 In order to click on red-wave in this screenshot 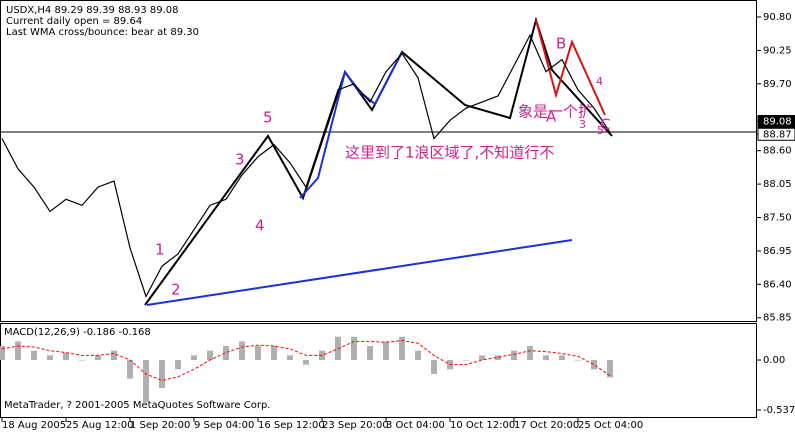, I will do `click(570, 67)`.